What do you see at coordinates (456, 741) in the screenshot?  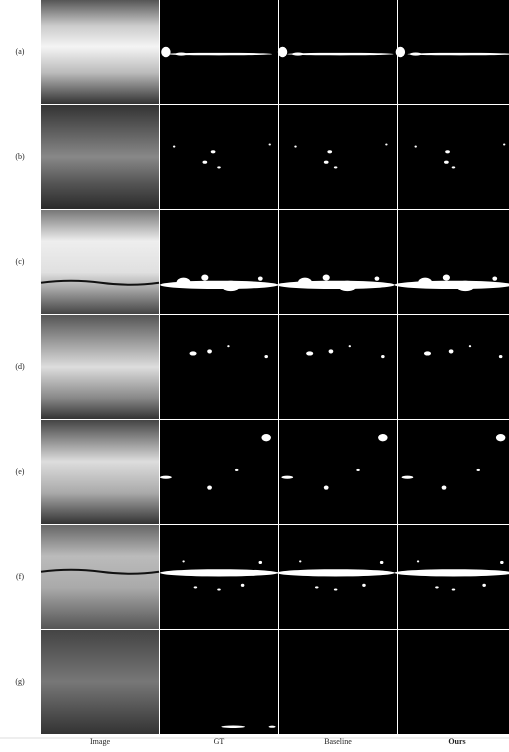 I see `column-label: Ours` at bounding box center [456, 741].